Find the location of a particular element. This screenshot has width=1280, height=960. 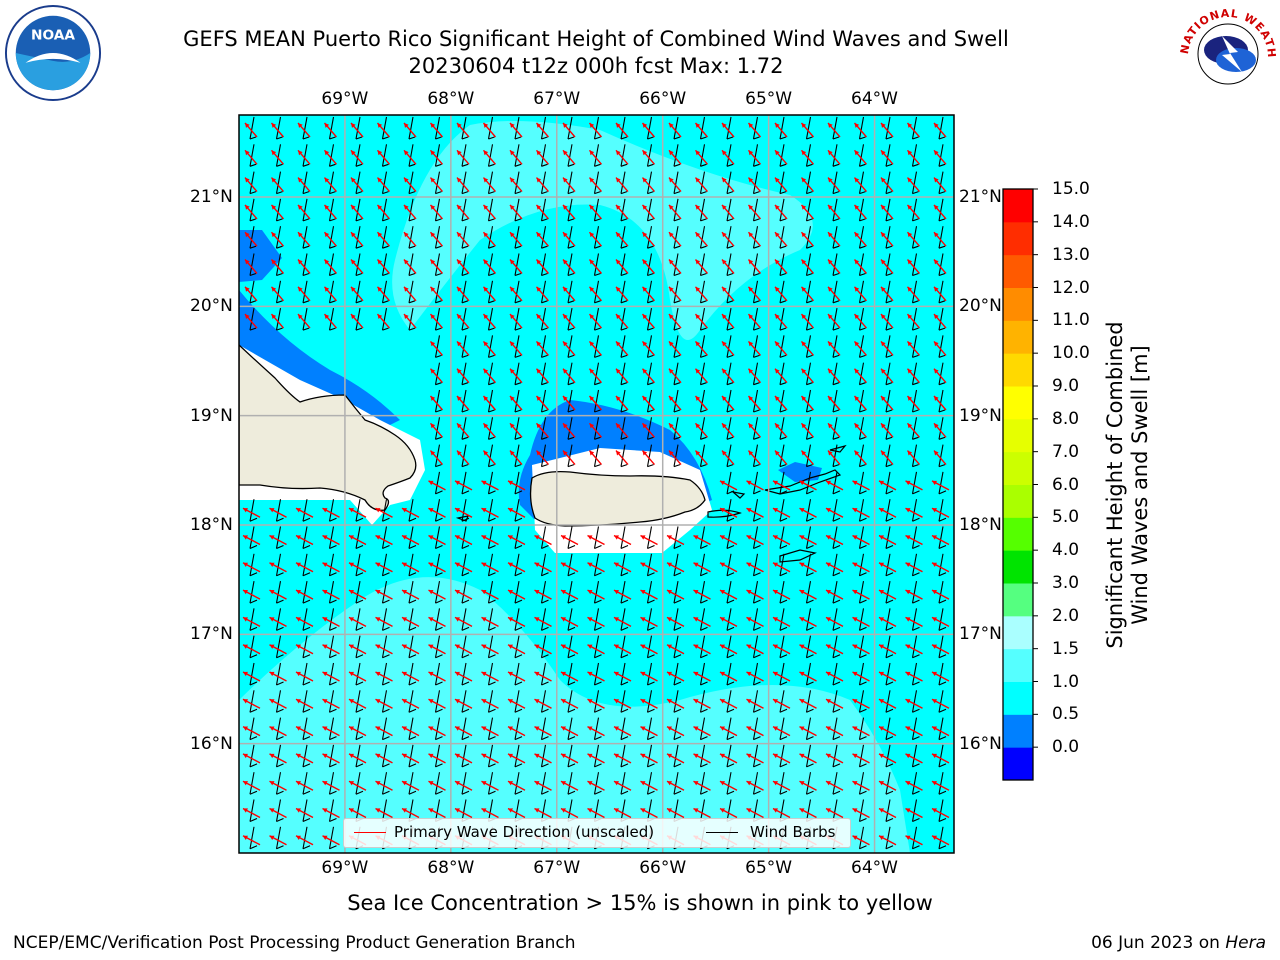

lon-label-bottom: 67°W is located at coordinates (557, 868).